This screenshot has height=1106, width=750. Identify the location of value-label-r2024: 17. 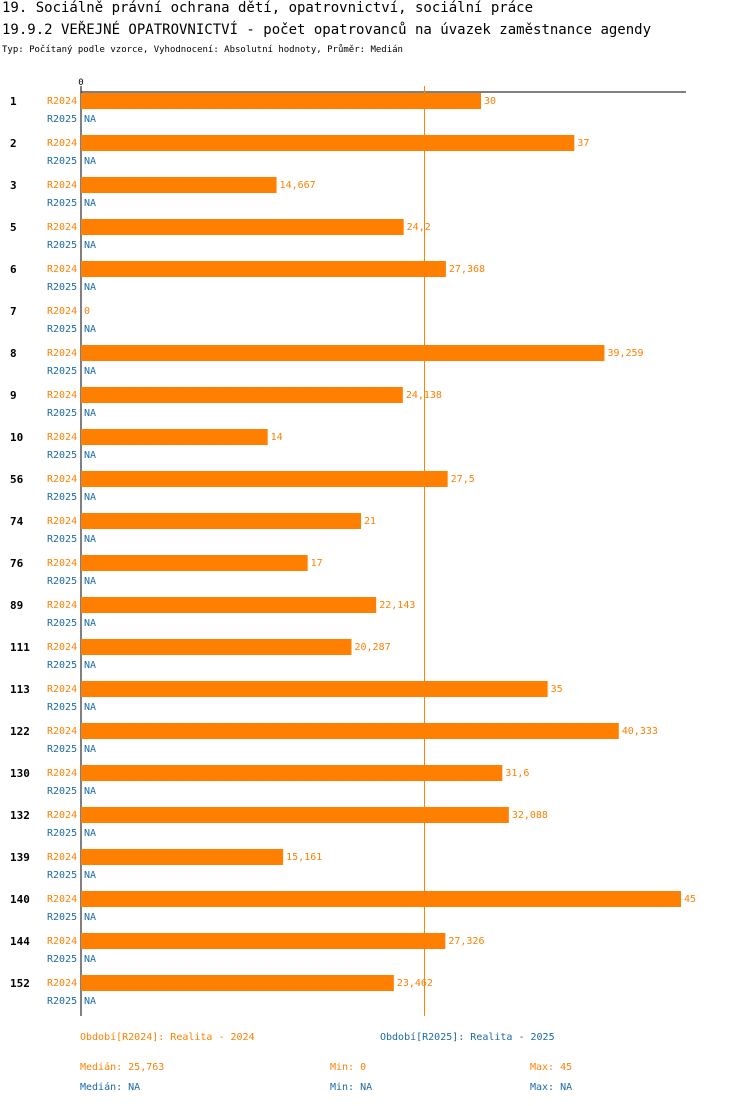
(317, 563).